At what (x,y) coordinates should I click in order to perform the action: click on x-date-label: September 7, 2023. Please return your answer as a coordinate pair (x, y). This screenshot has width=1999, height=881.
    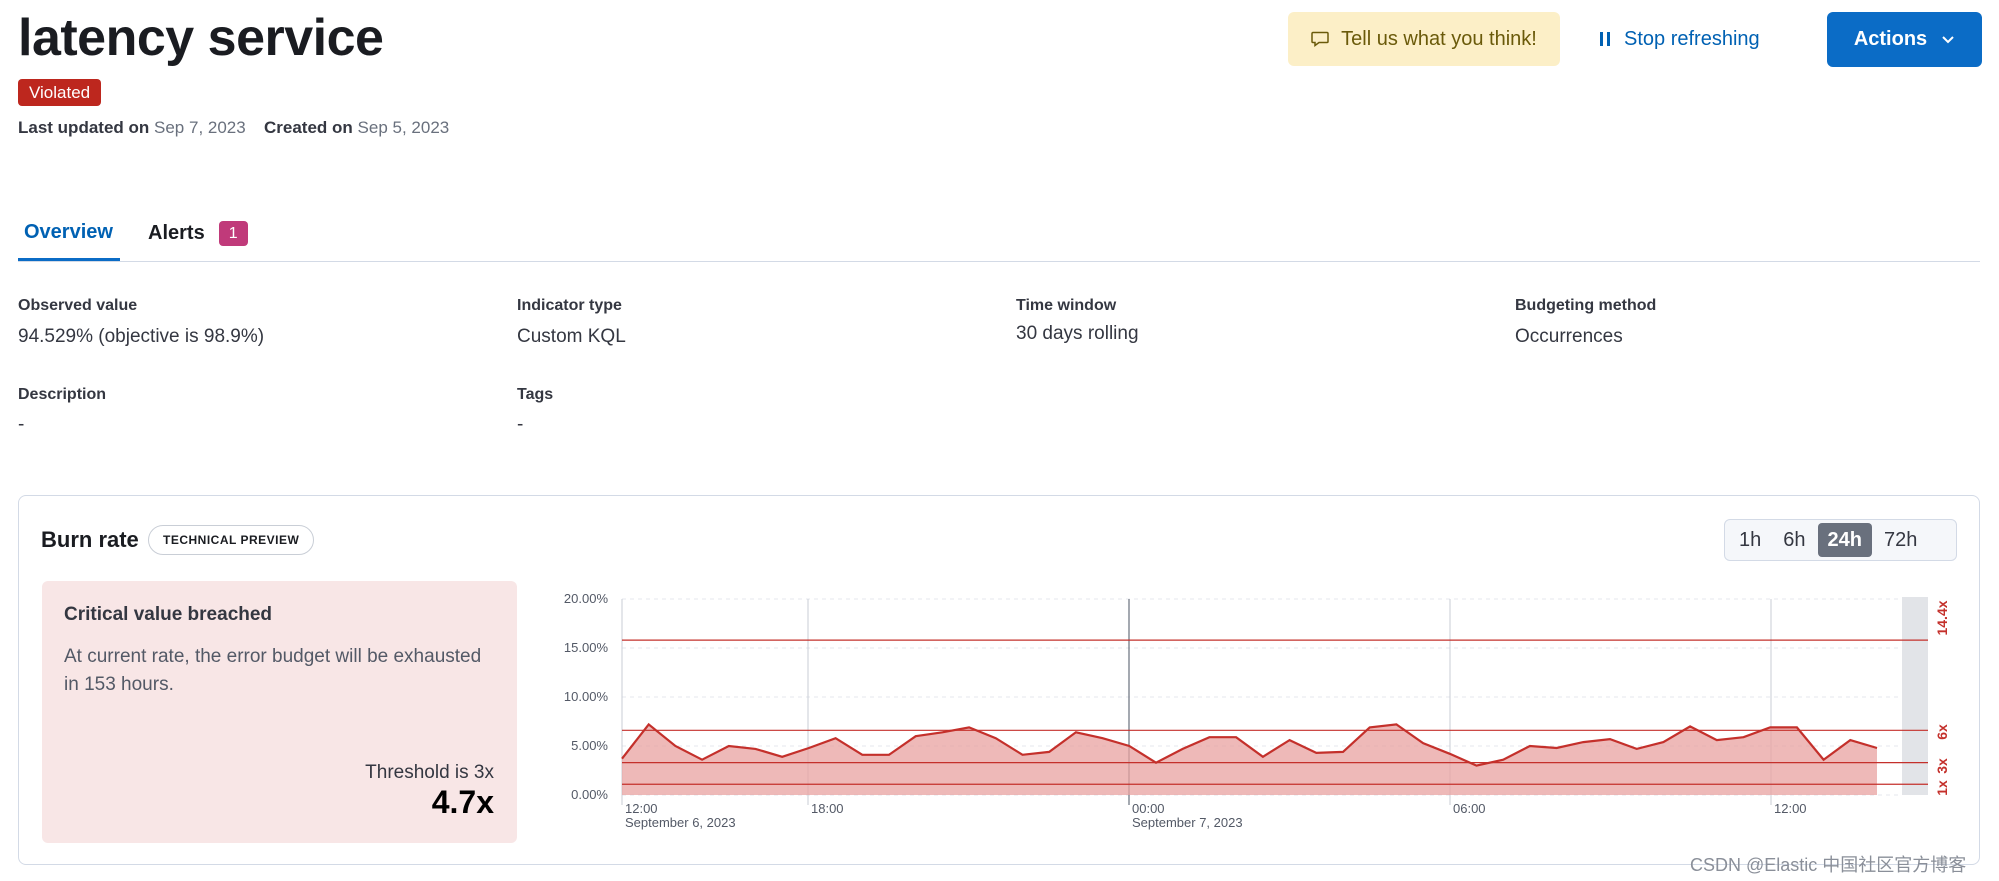
    Looking at the image, I should click on (1187, 822).